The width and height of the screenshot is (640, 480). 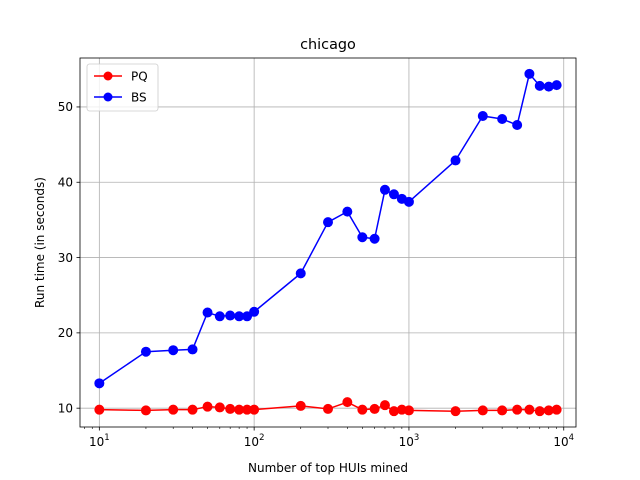 I want to click on x-tick-label: 10¹, so click(x=99, y=441).